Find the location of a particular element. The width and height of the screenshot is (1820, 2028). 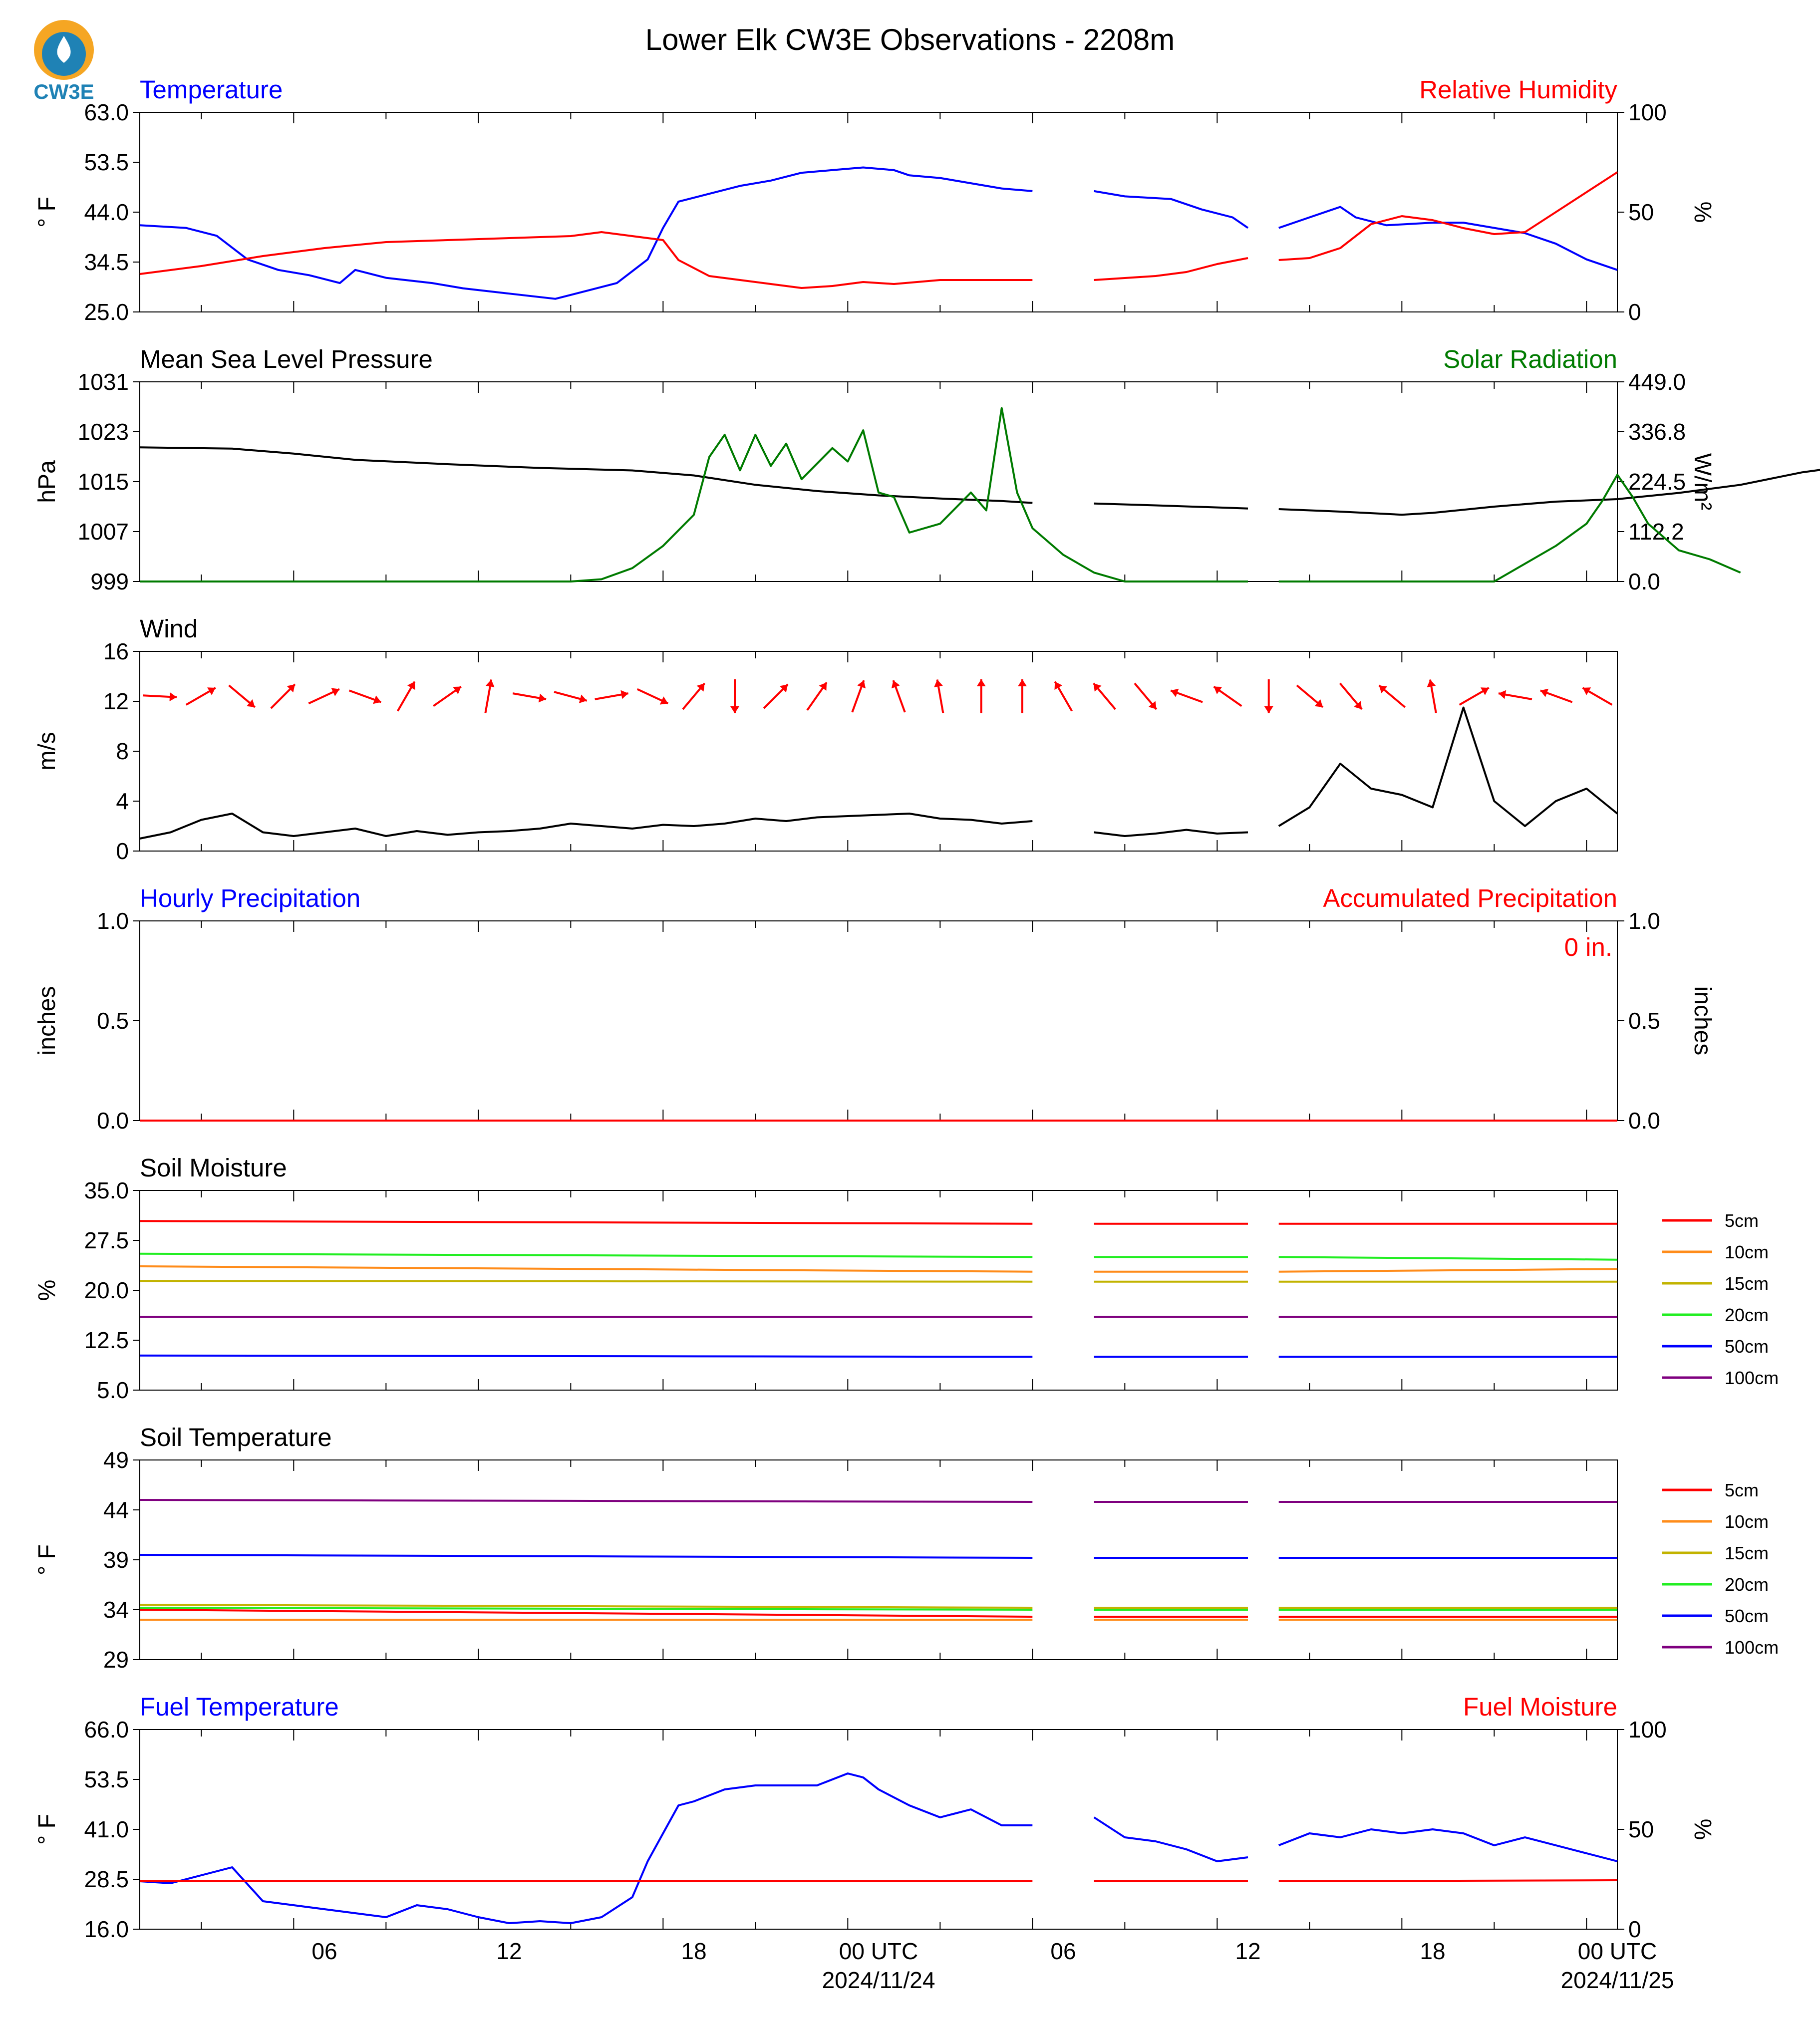

series-line-wind is located at coordinates (878, 773).